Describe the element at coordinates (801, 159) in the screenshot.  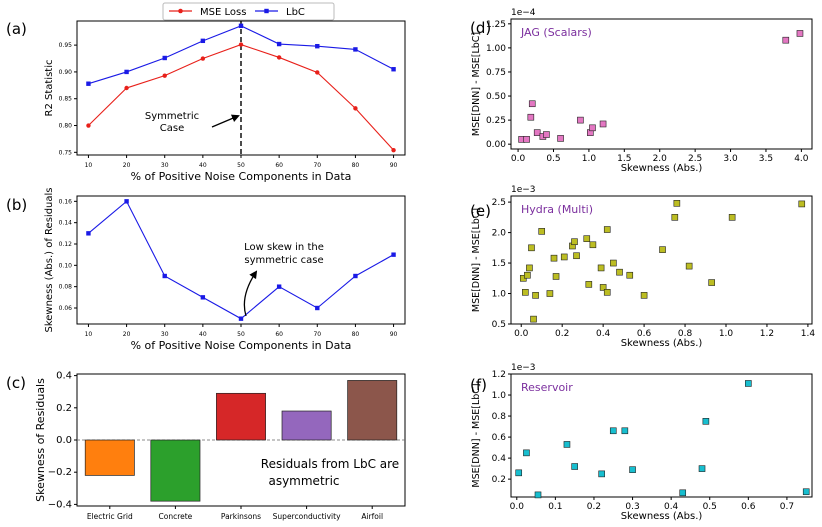
I see `x-tick-label: 4.0` at that location.